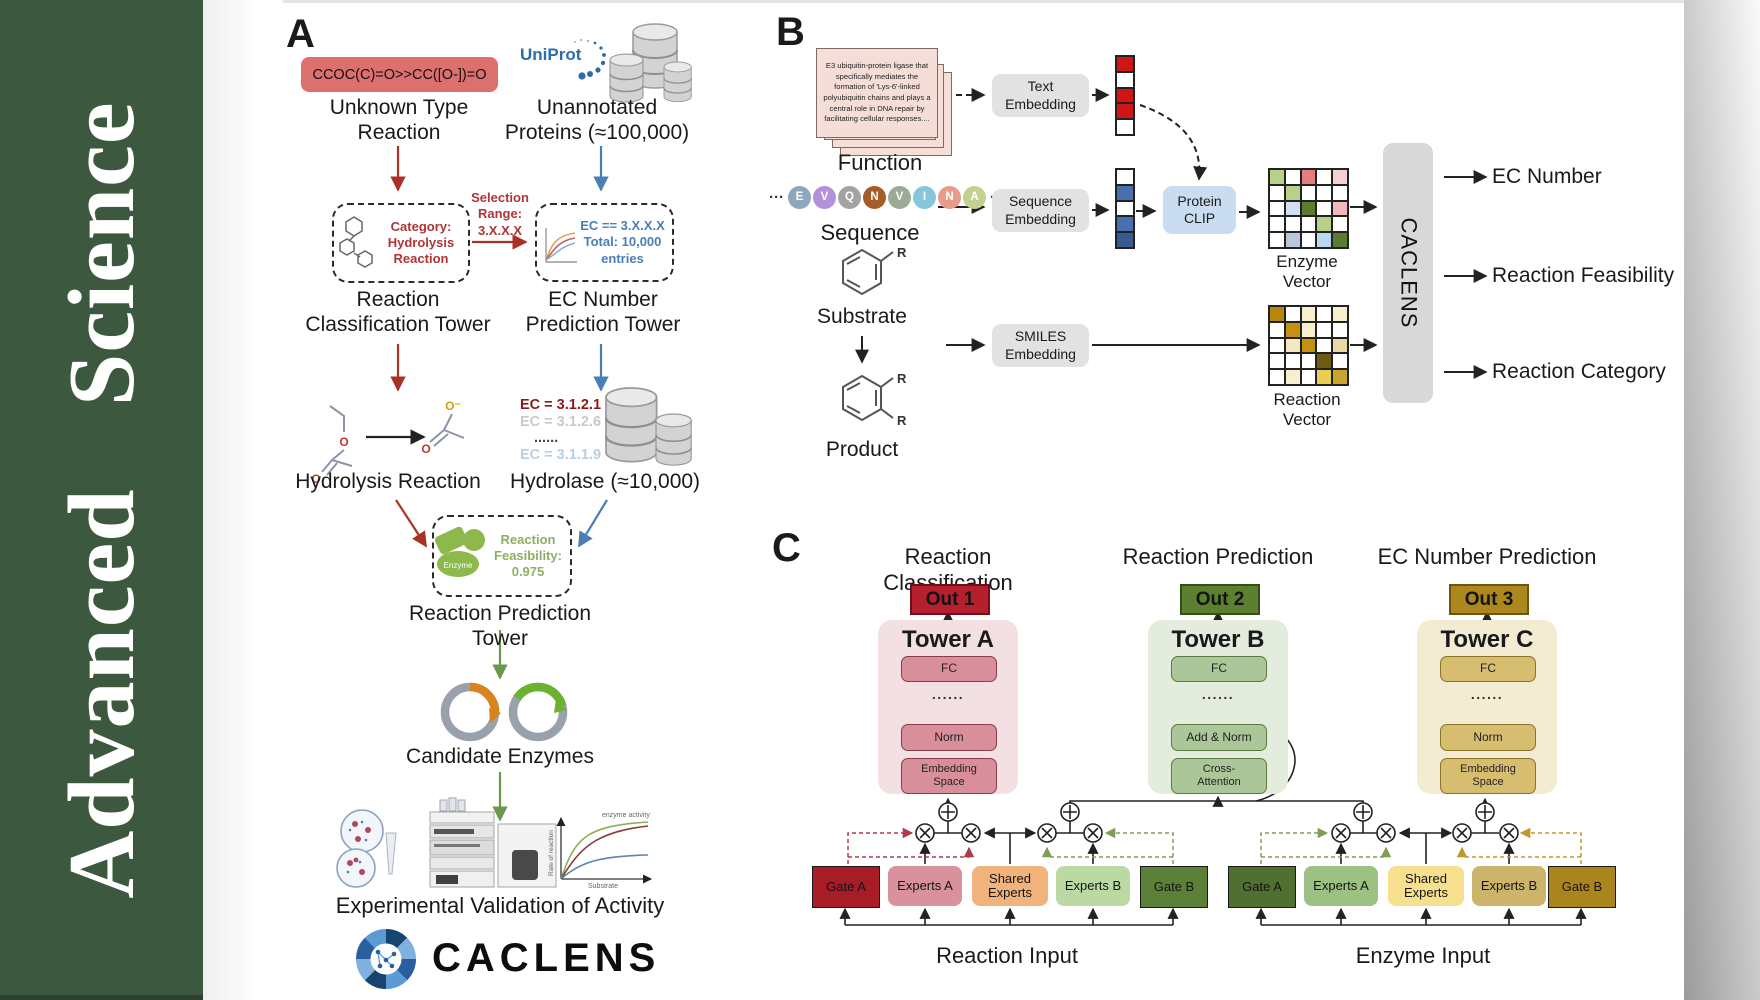  What do you see at coordinates (101, 500) in the screenshot?
I see `journal-title: Advanced Science` at bounding box center [101, 500].